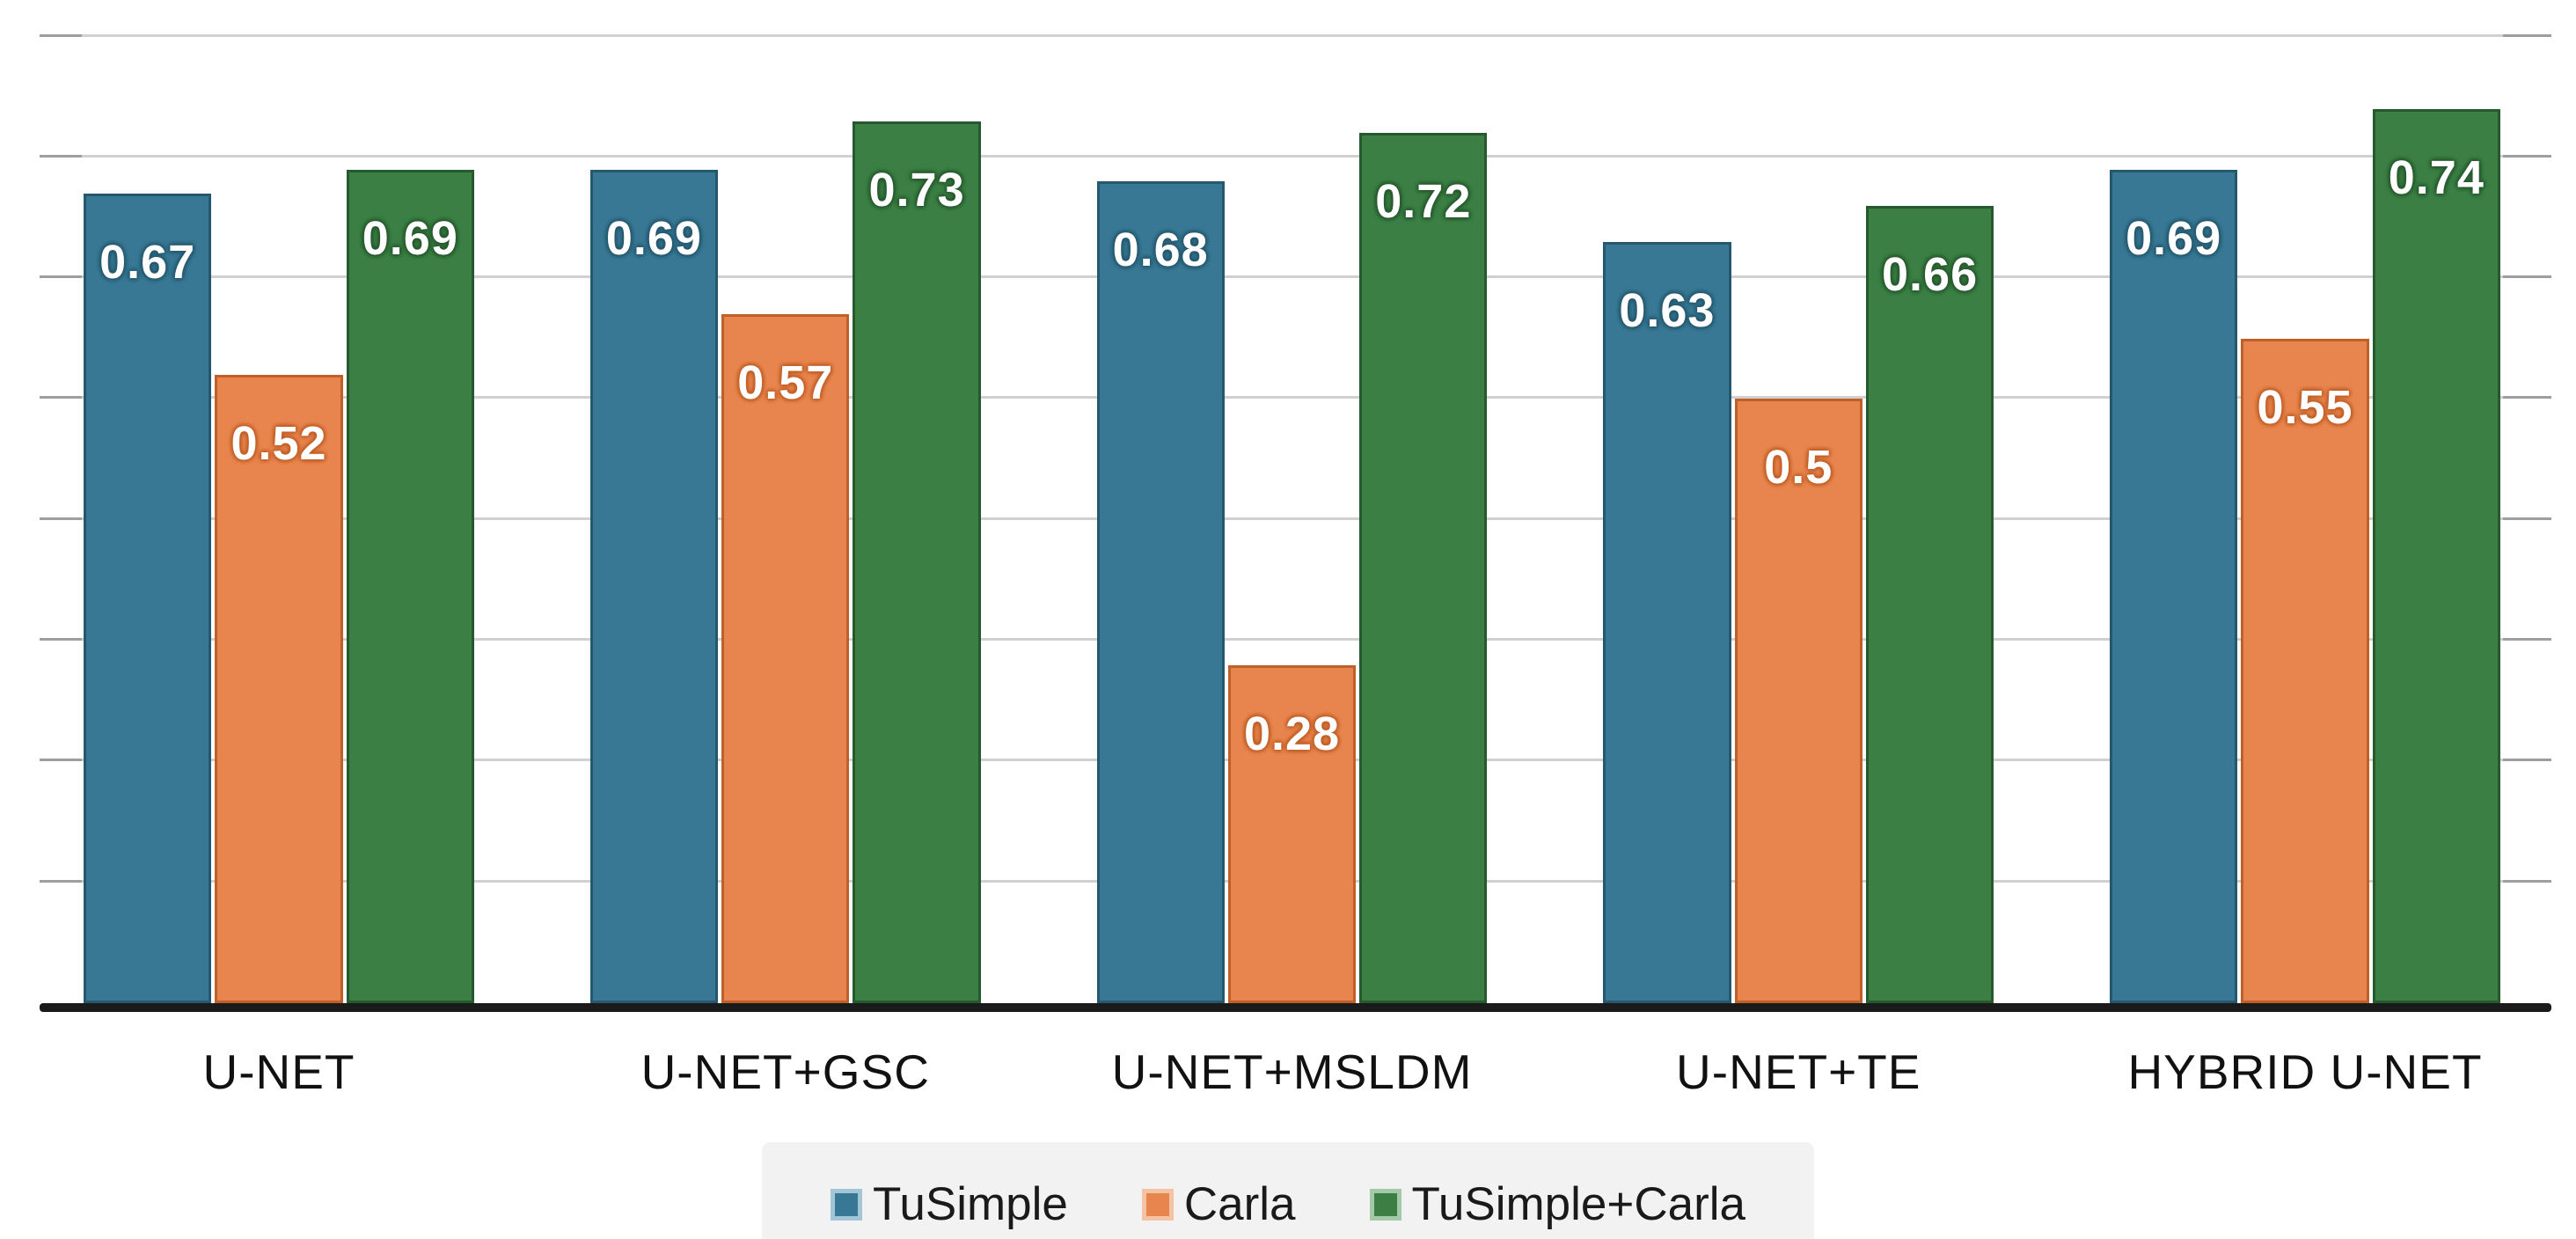  What do you see at coordinates (785, 383) in the screenshot?
I see `bar-value-label: 0.57` at bounding box center [785, 383].